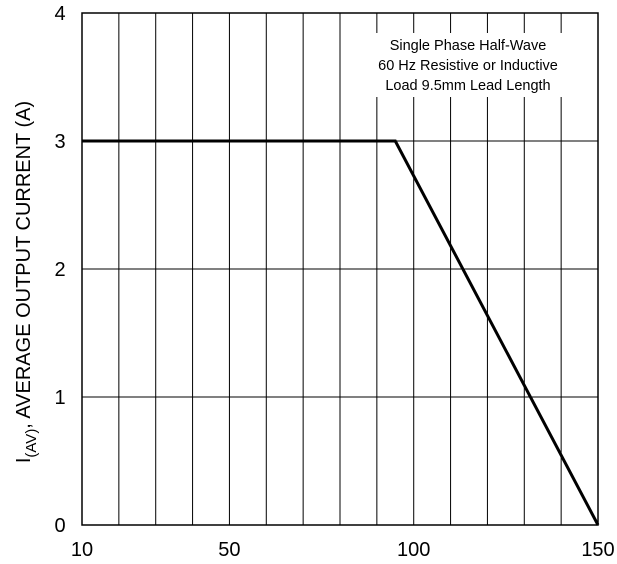  I want to click on y-tick-label: 4, so click(59, 14).